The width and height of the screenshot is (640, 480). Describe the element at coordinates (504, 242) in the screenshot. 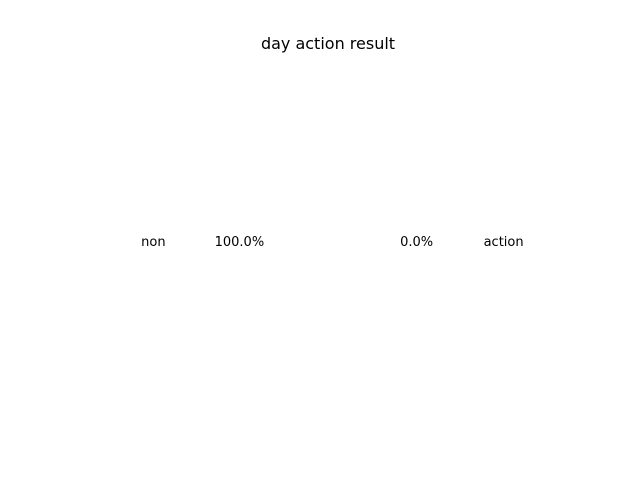

I see `pie-label-action: action` at that location.